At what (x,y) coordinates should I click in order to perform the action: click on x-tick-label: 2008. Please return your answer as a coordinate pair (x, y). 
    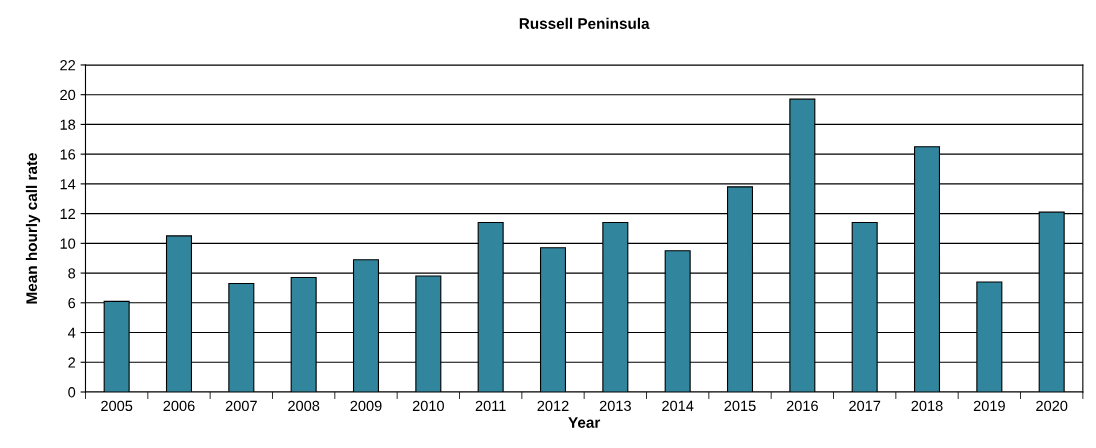
    Looking at the image, I should click on (304, 406).